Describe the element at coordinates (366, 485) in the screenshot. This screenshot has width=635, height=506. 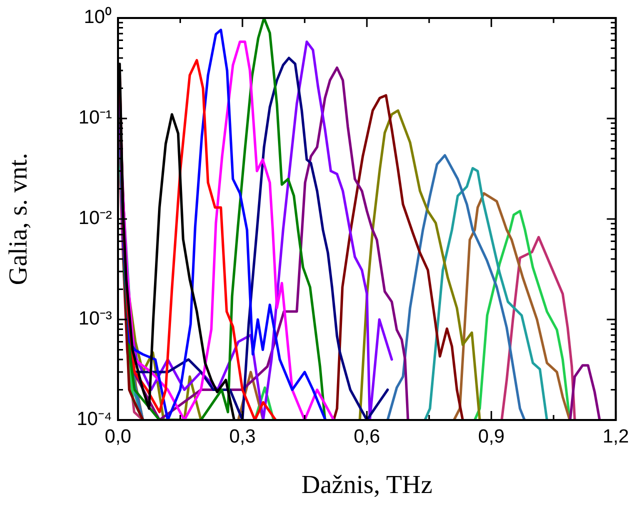
I see `x-axis-title: Dažnis, THz` at that location.